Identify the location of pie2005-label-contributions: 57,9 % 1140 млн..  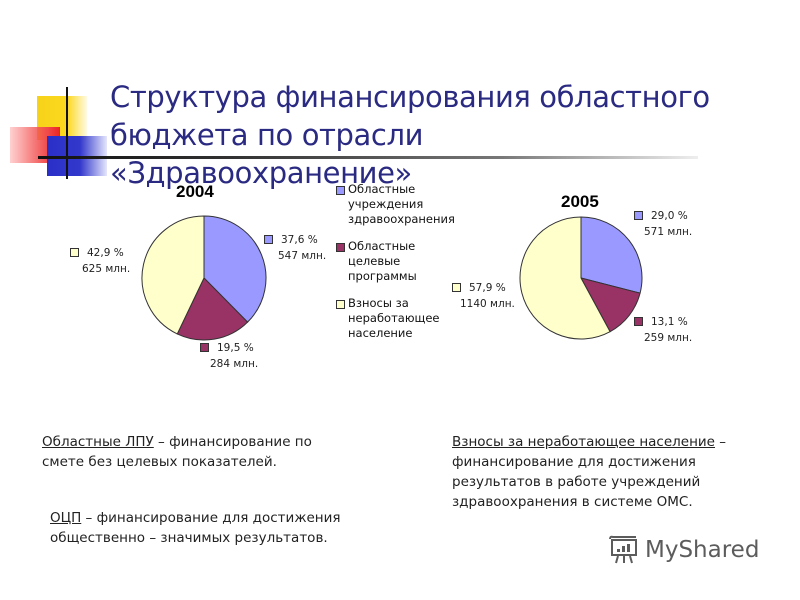
(483, 296).